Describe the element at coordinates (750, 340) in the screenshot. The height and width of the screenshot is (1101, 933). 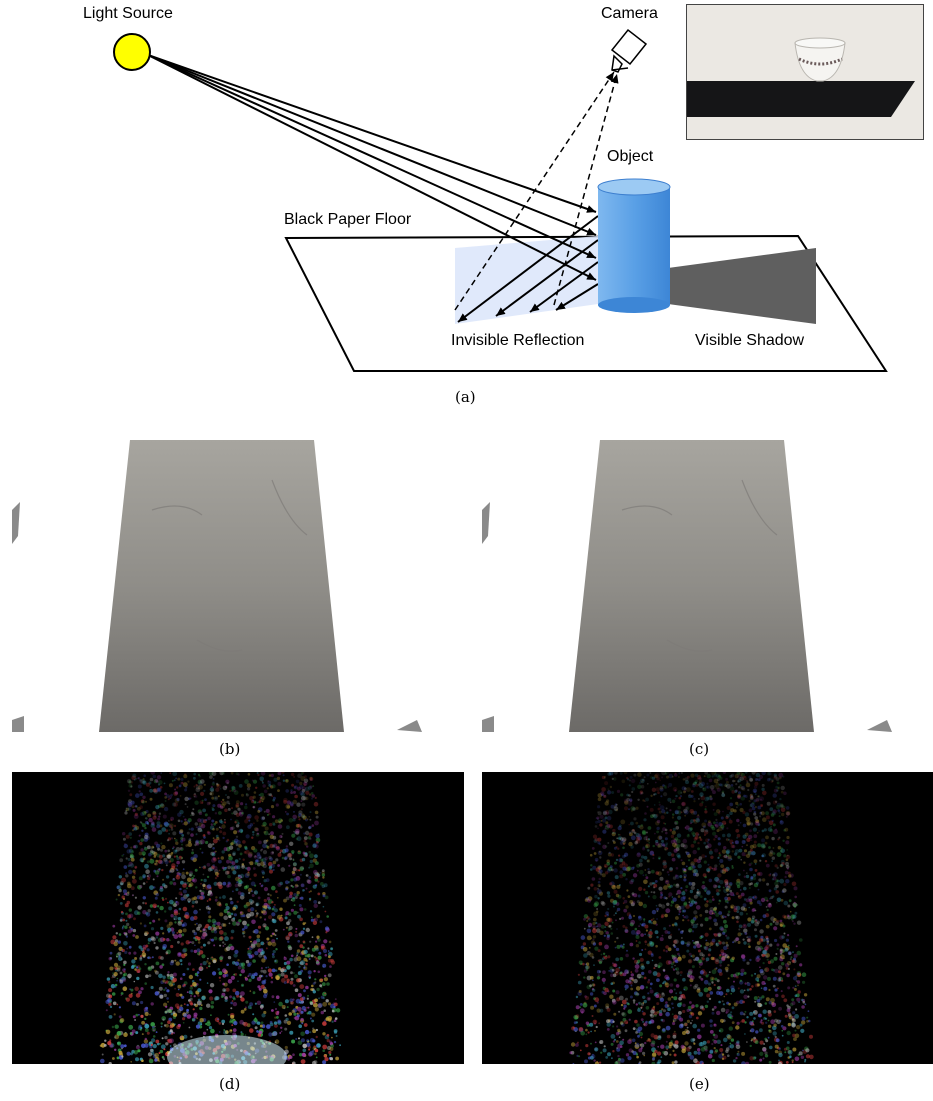
I see `shadow-label: Visible Shadow` at that location.